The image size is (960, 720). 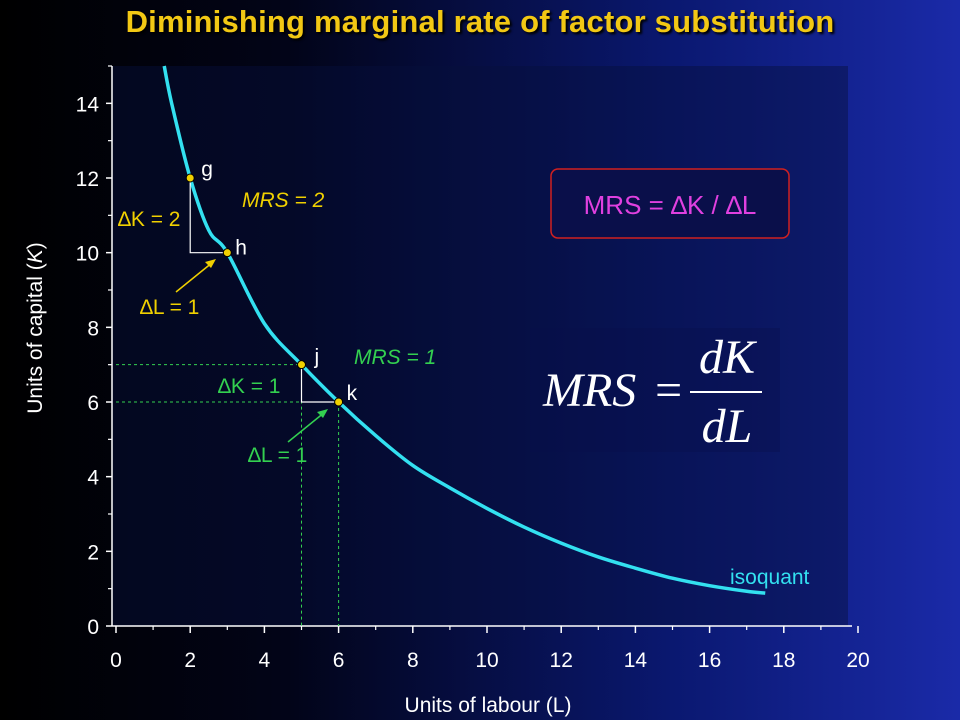 What do you see at coordinates (283, 200) in the screenshot?
I see `mrs-top-label: MRS = 2` at bounding box center [283, 200].